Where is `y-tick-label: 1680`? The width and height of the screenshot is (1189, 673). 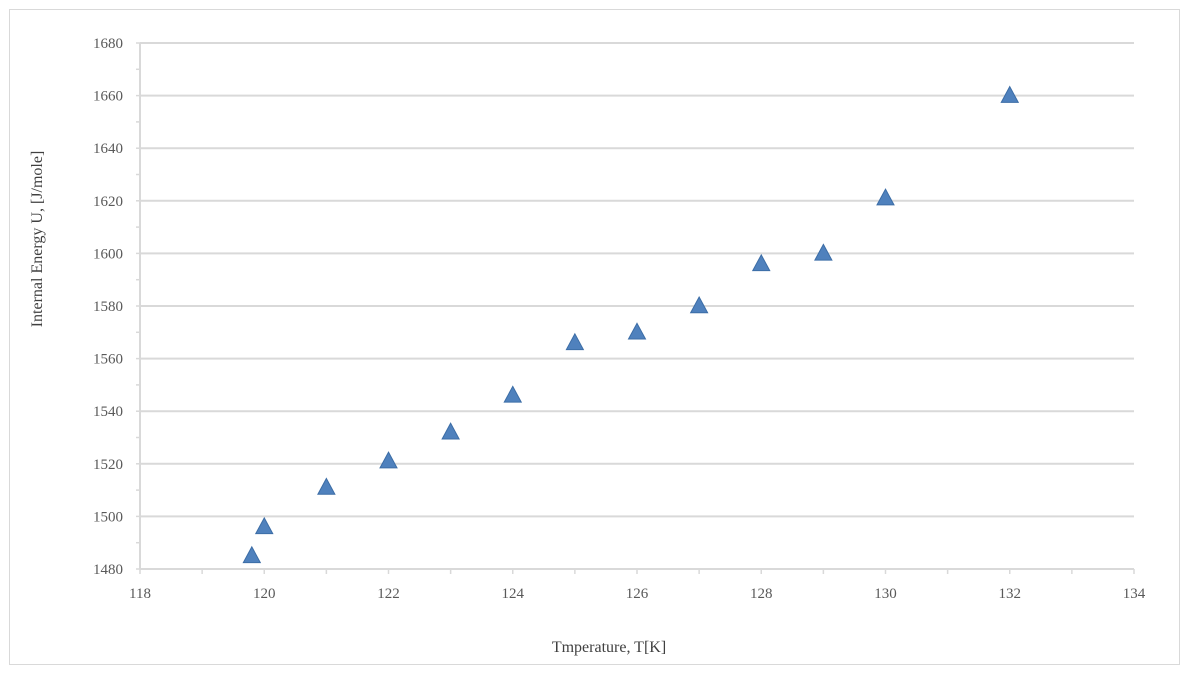
y-tick-label: 1680 is located at coordinates (108, 44).